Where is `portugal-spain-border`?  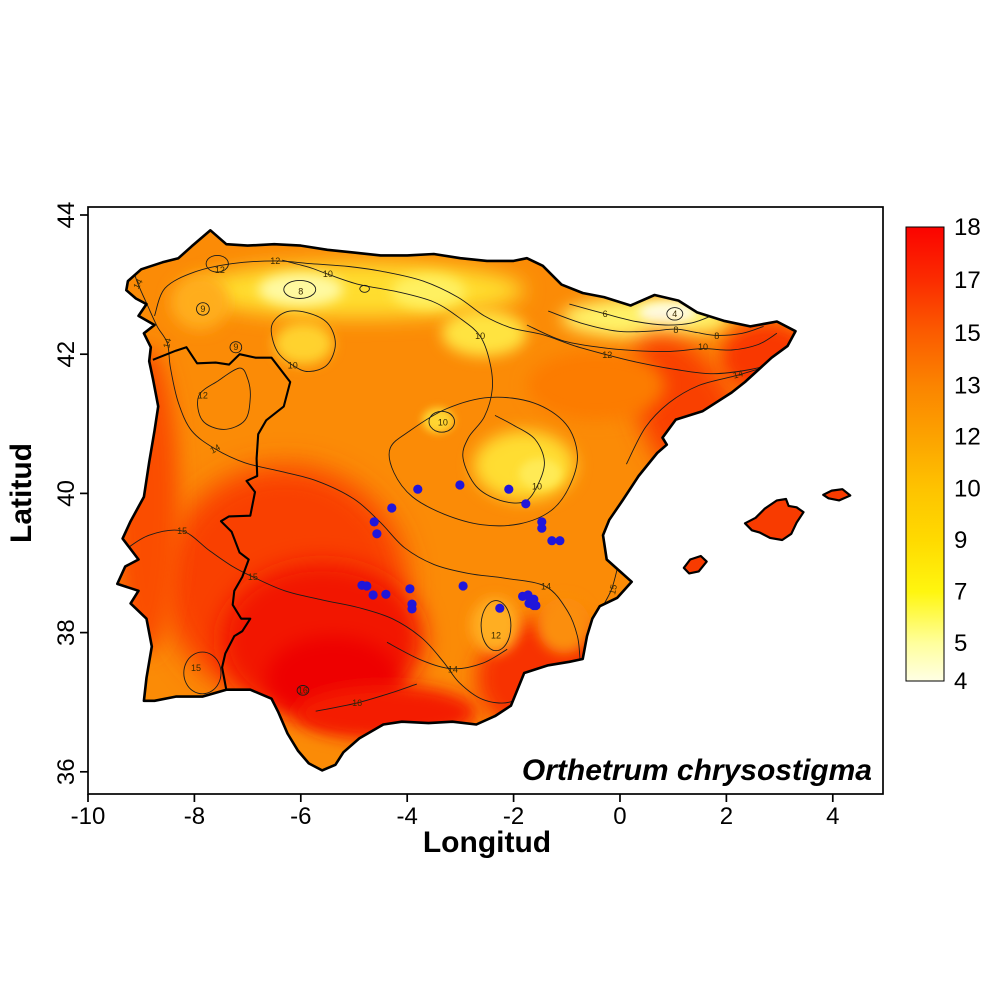
portugal-spain-border is located at coordinates (222, 518).